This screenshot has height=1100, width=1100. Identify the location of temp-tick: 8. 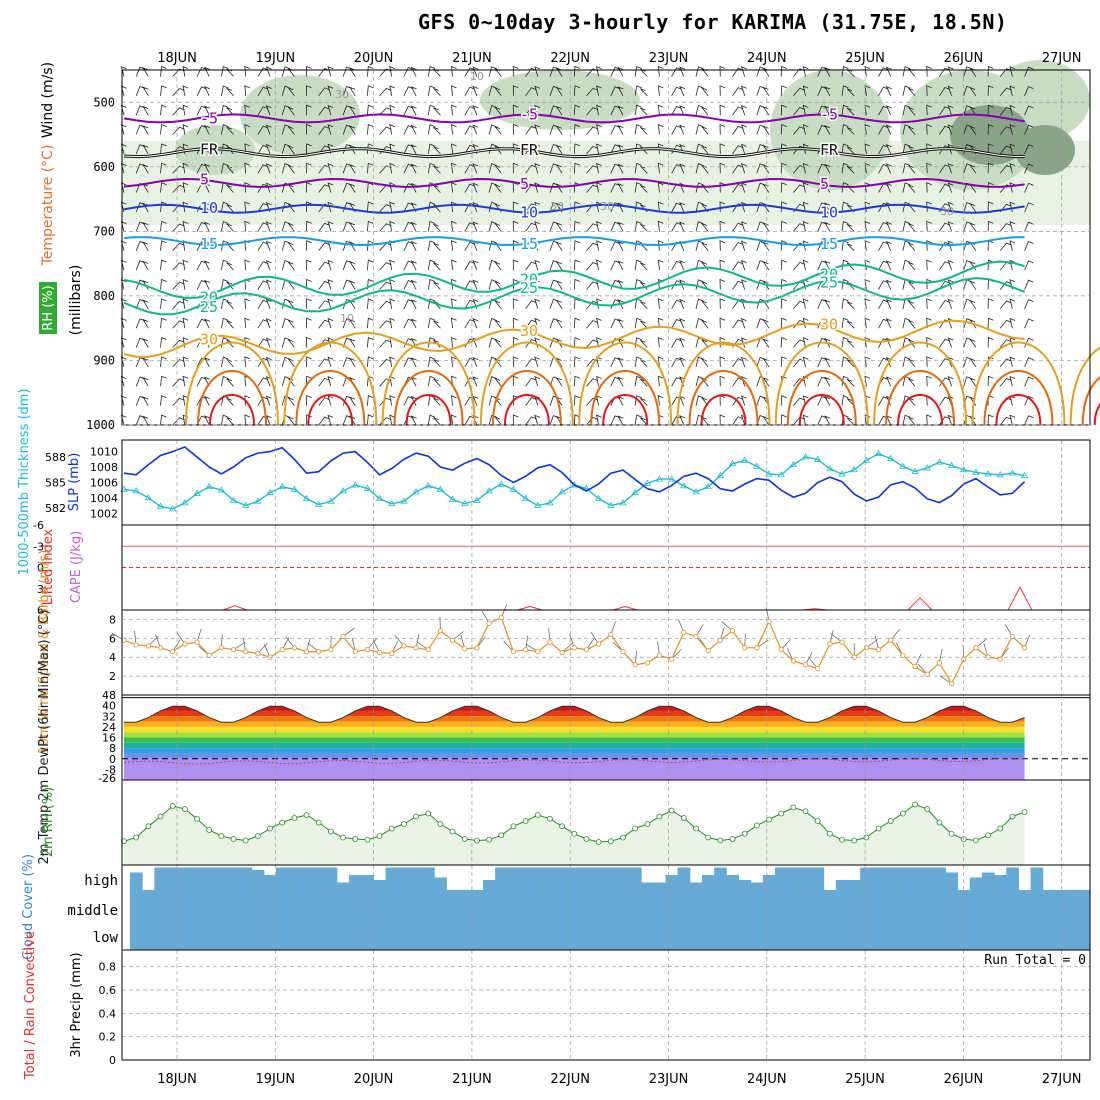
(112, 748).